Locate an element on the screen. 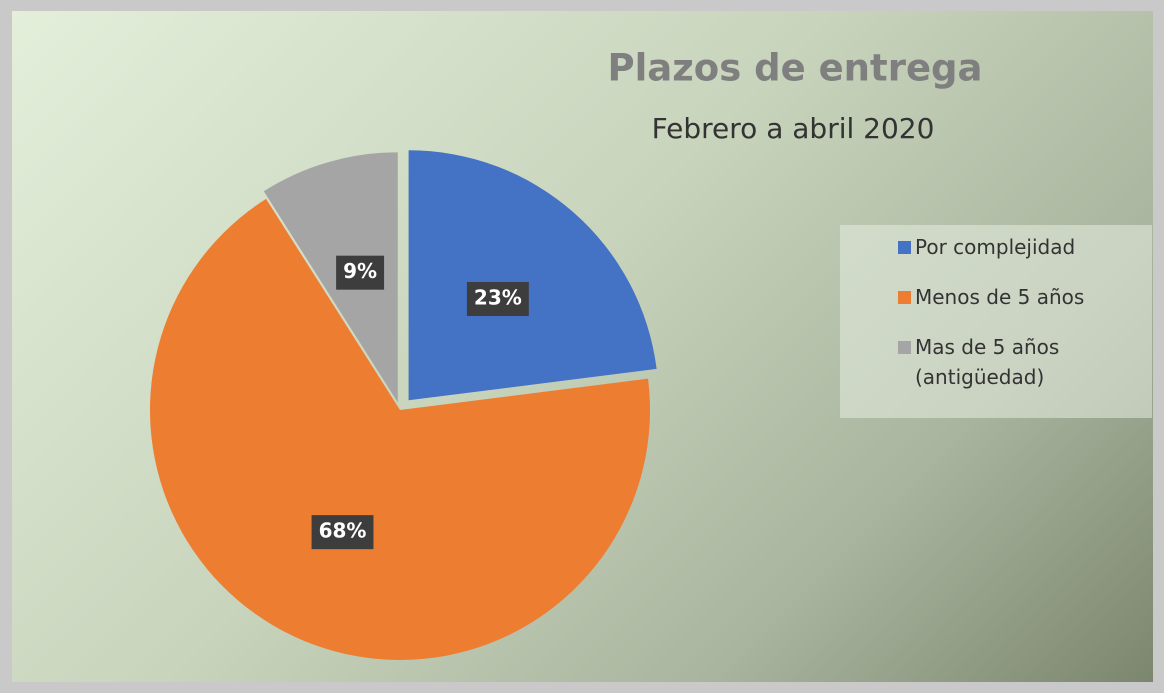  legend-label: Por complejidad is located at coordinates (995, 247).